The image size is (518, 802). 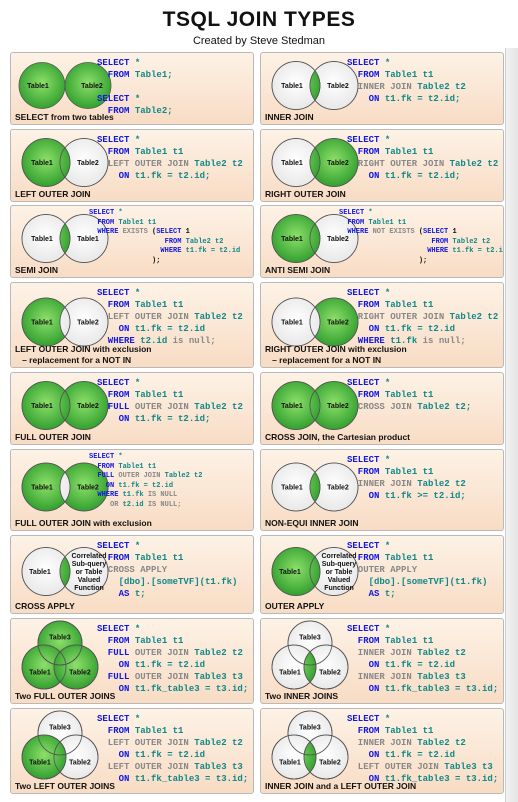 What do you see at coordinates (172, 653) in the screenshot?
I see `code-line: FULL OUTER JOIN Table2 t2` at bounding box center [172, 653].